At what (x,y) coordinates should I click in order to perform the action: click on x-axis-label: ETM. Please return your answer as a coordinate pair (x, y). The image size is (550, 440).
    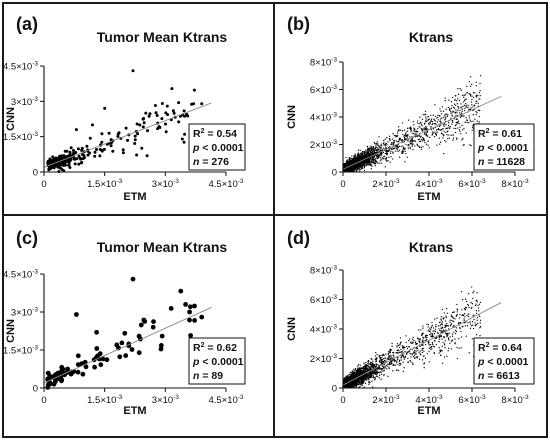
    Looking at the image, I should click on (428, 197).